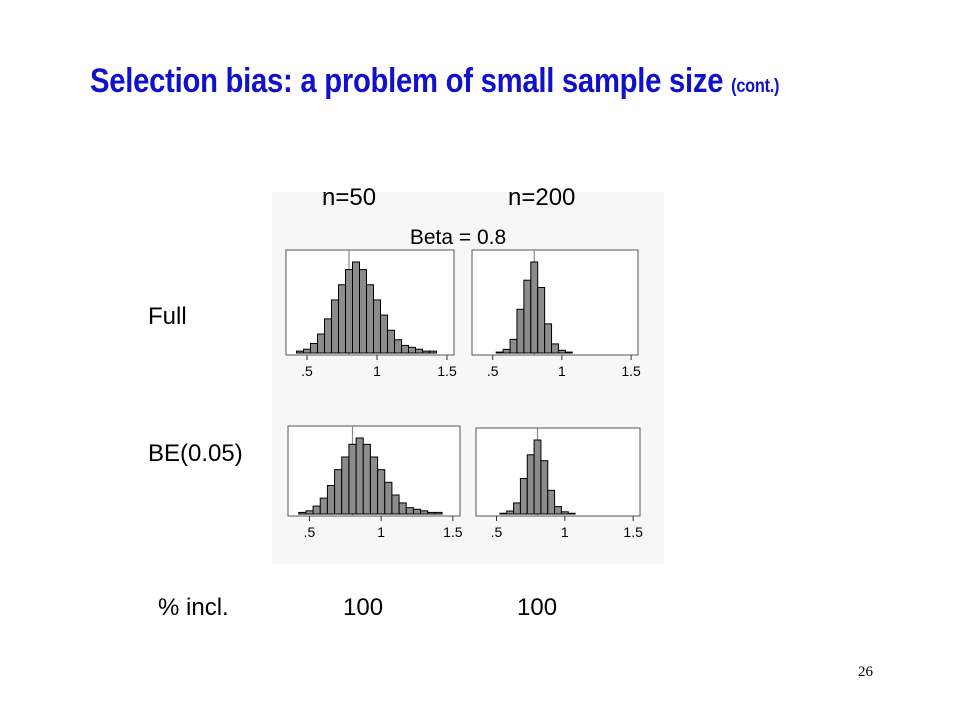  What do you see at coordinates (458, 237) in the screenshot?
I see `chart-title: Beta = 0.8` at bounding box center [458, 237].